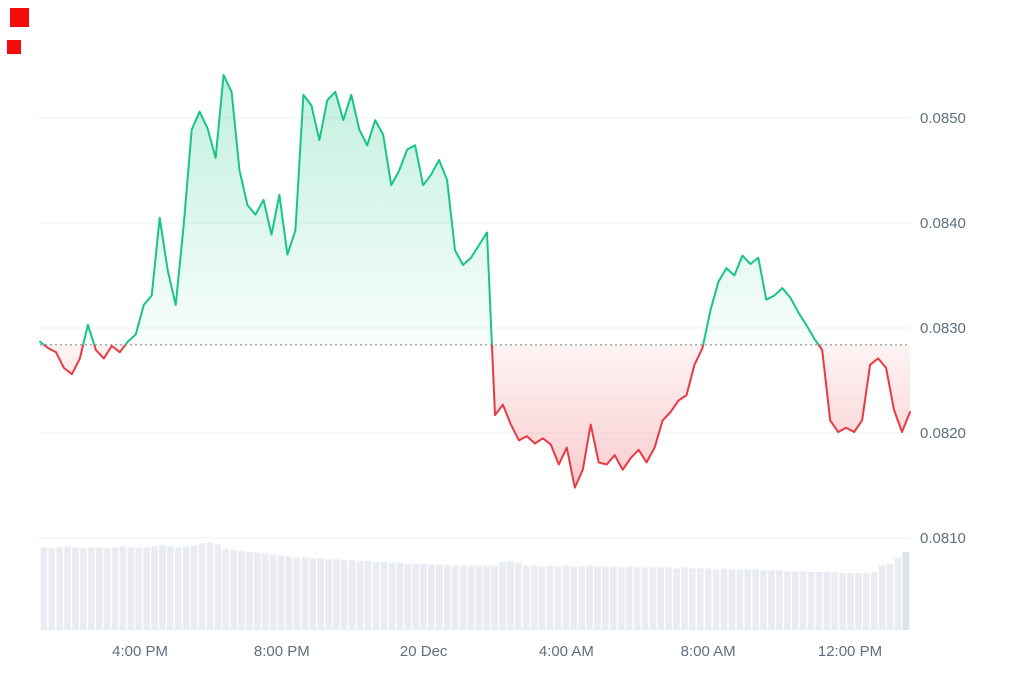 This screenshot has width=1024, height=683. Describe the element at coordinates (566, 651) in the screenshot. I see `x-axis-label: 4:00 AM` at that location.